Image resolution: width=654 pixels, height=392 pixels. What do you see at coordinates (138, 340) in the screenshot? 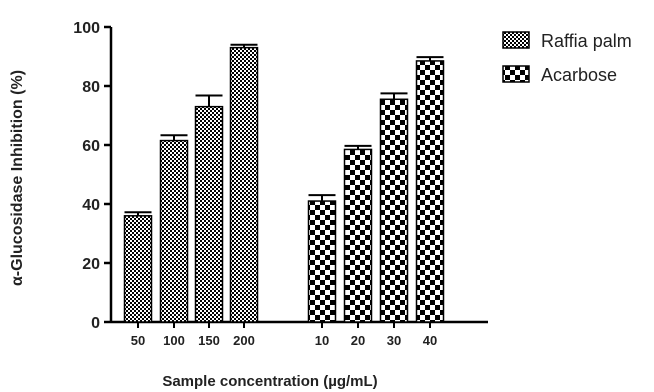
I see `x-tick-label: 50` at bounding box center [138, 340].